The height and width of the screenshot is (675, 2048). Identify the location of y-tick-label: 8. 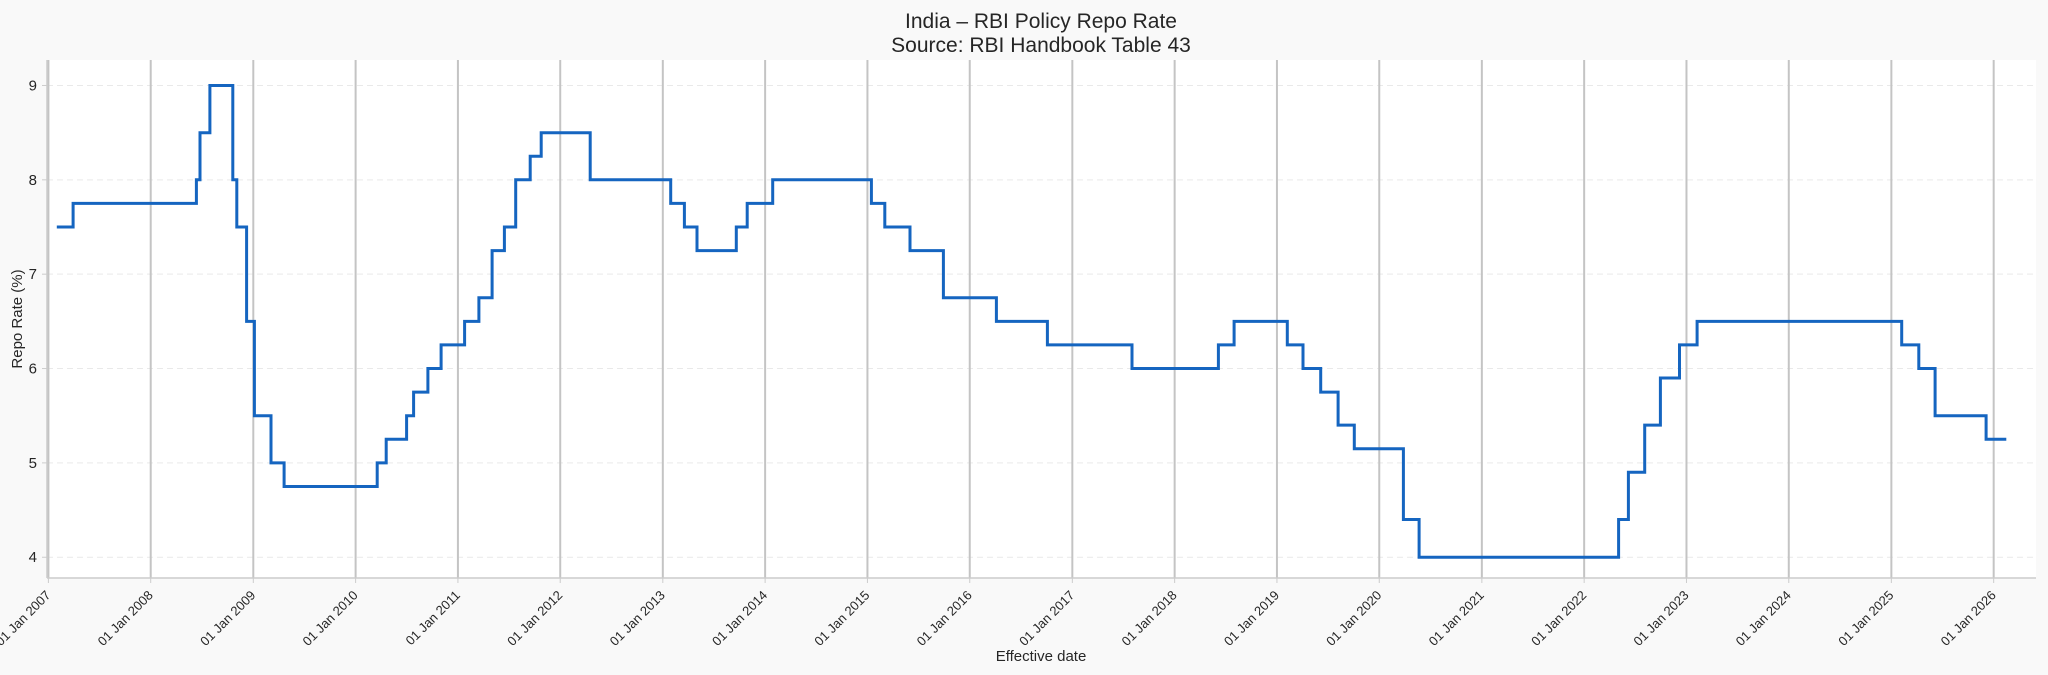
(33, 180).